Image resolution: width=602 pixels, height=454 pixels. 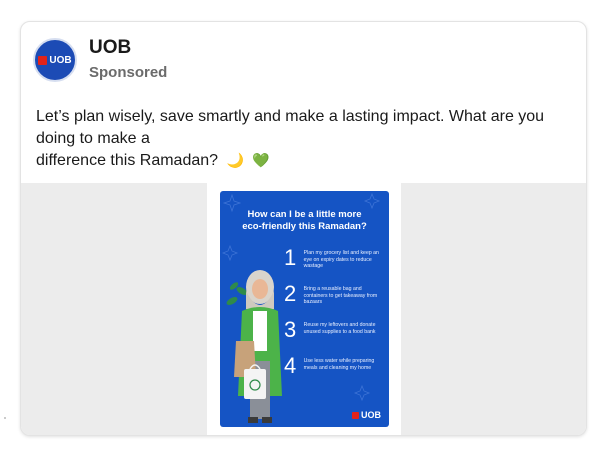 I want to click on brand-info: UOB Sponsored, so click(x=128, y=60).